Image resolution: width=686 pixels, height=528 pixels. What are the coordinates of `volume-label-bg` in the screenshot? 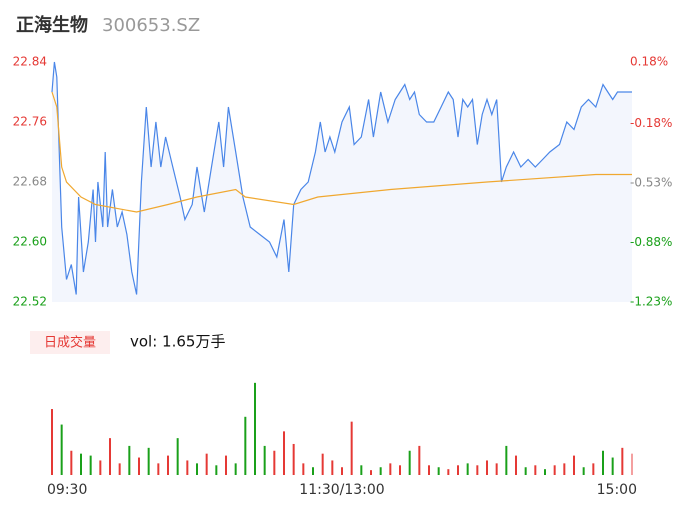 It's located at (70, 342).